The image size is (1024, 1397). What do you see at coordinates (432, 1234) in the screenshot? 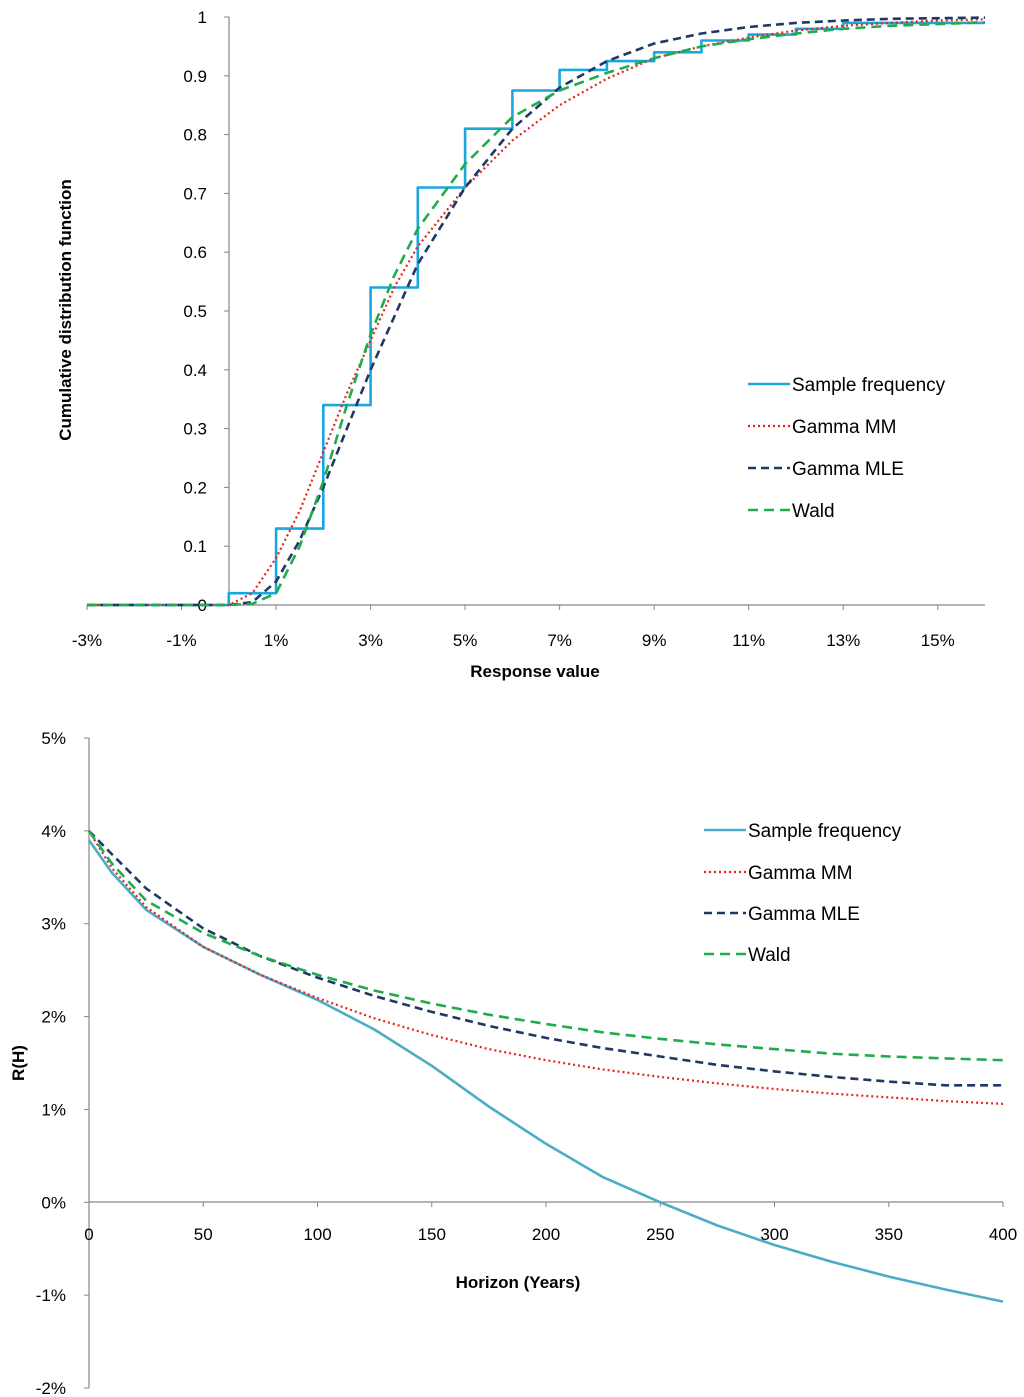
I see `horizon-x-tick-label: 150` at bounding box center [432, 1234].